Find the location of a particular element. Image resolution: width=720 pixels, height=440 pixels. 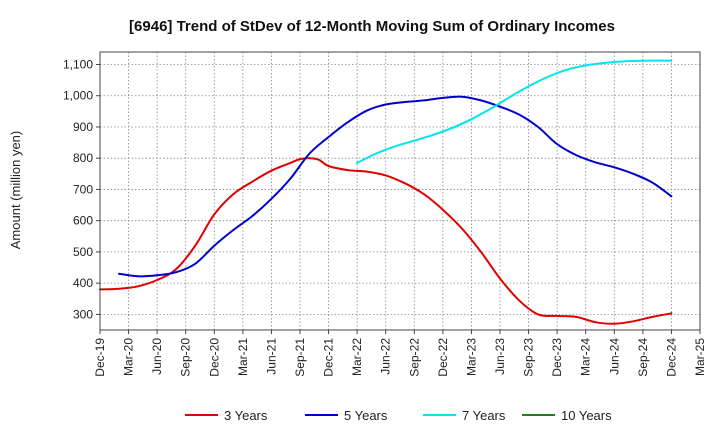

x-tick-label: Mar-25 is located at coordinates (700, 357).